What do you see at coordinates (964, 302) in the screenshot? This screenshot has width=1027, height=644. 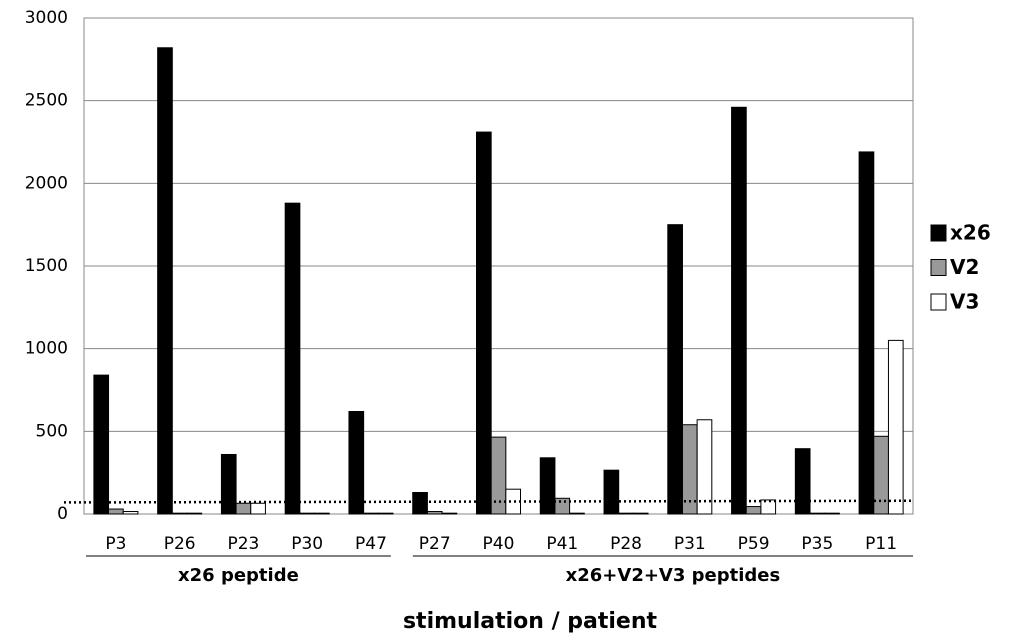 I see `legend-label: V3` at bounding box center [964, 302].